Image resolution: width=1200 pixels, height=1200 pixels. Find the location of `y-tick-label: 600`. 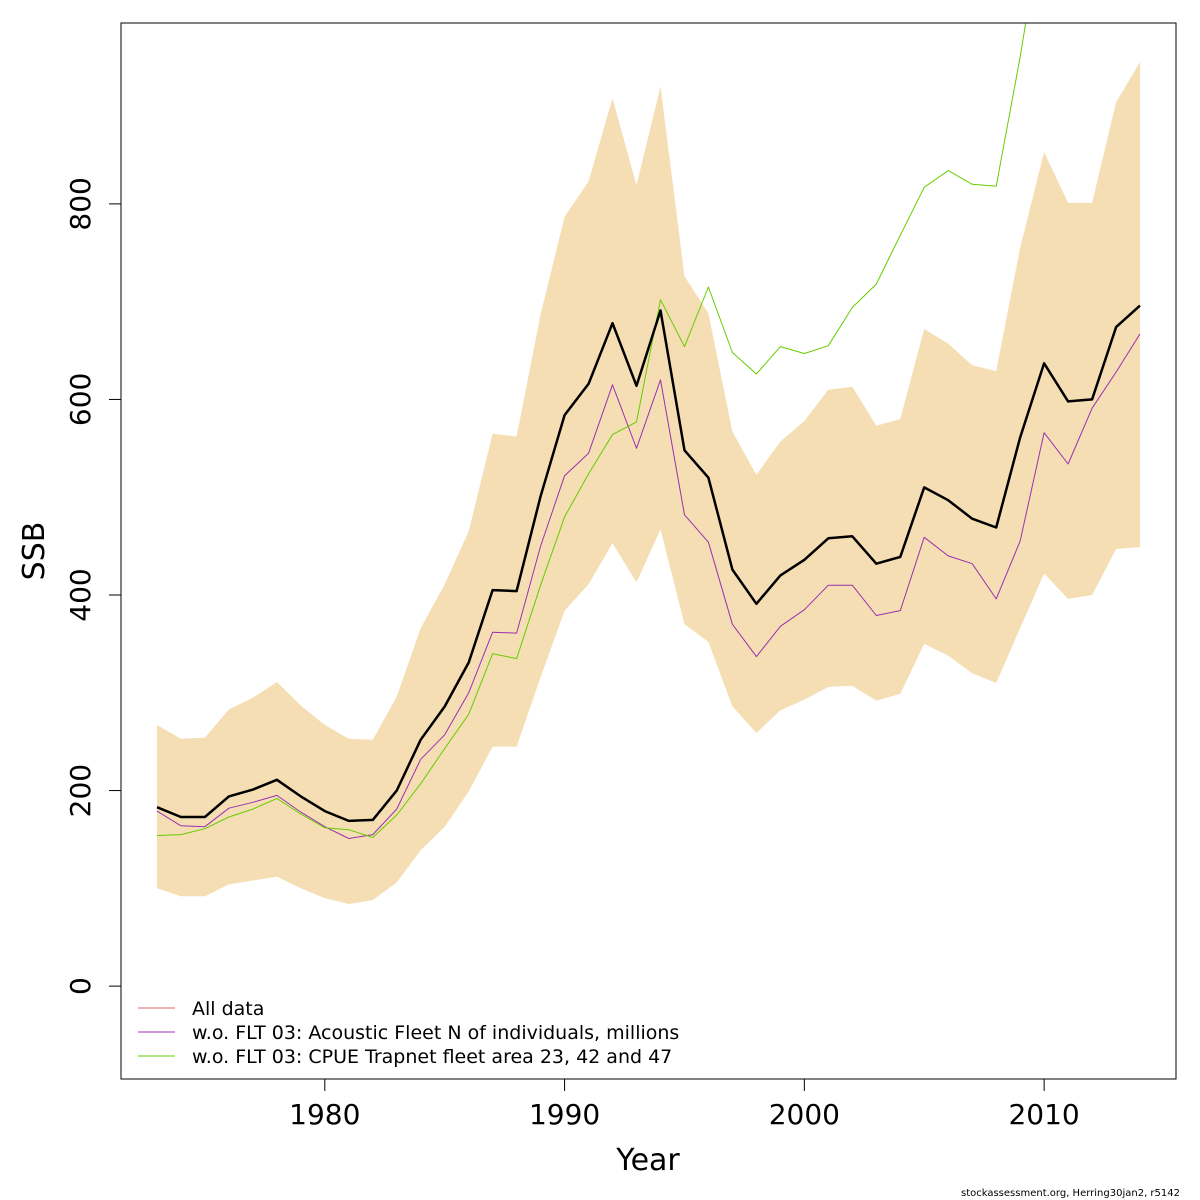

y-tick-label: 600 is located at coordinates (80, 399).